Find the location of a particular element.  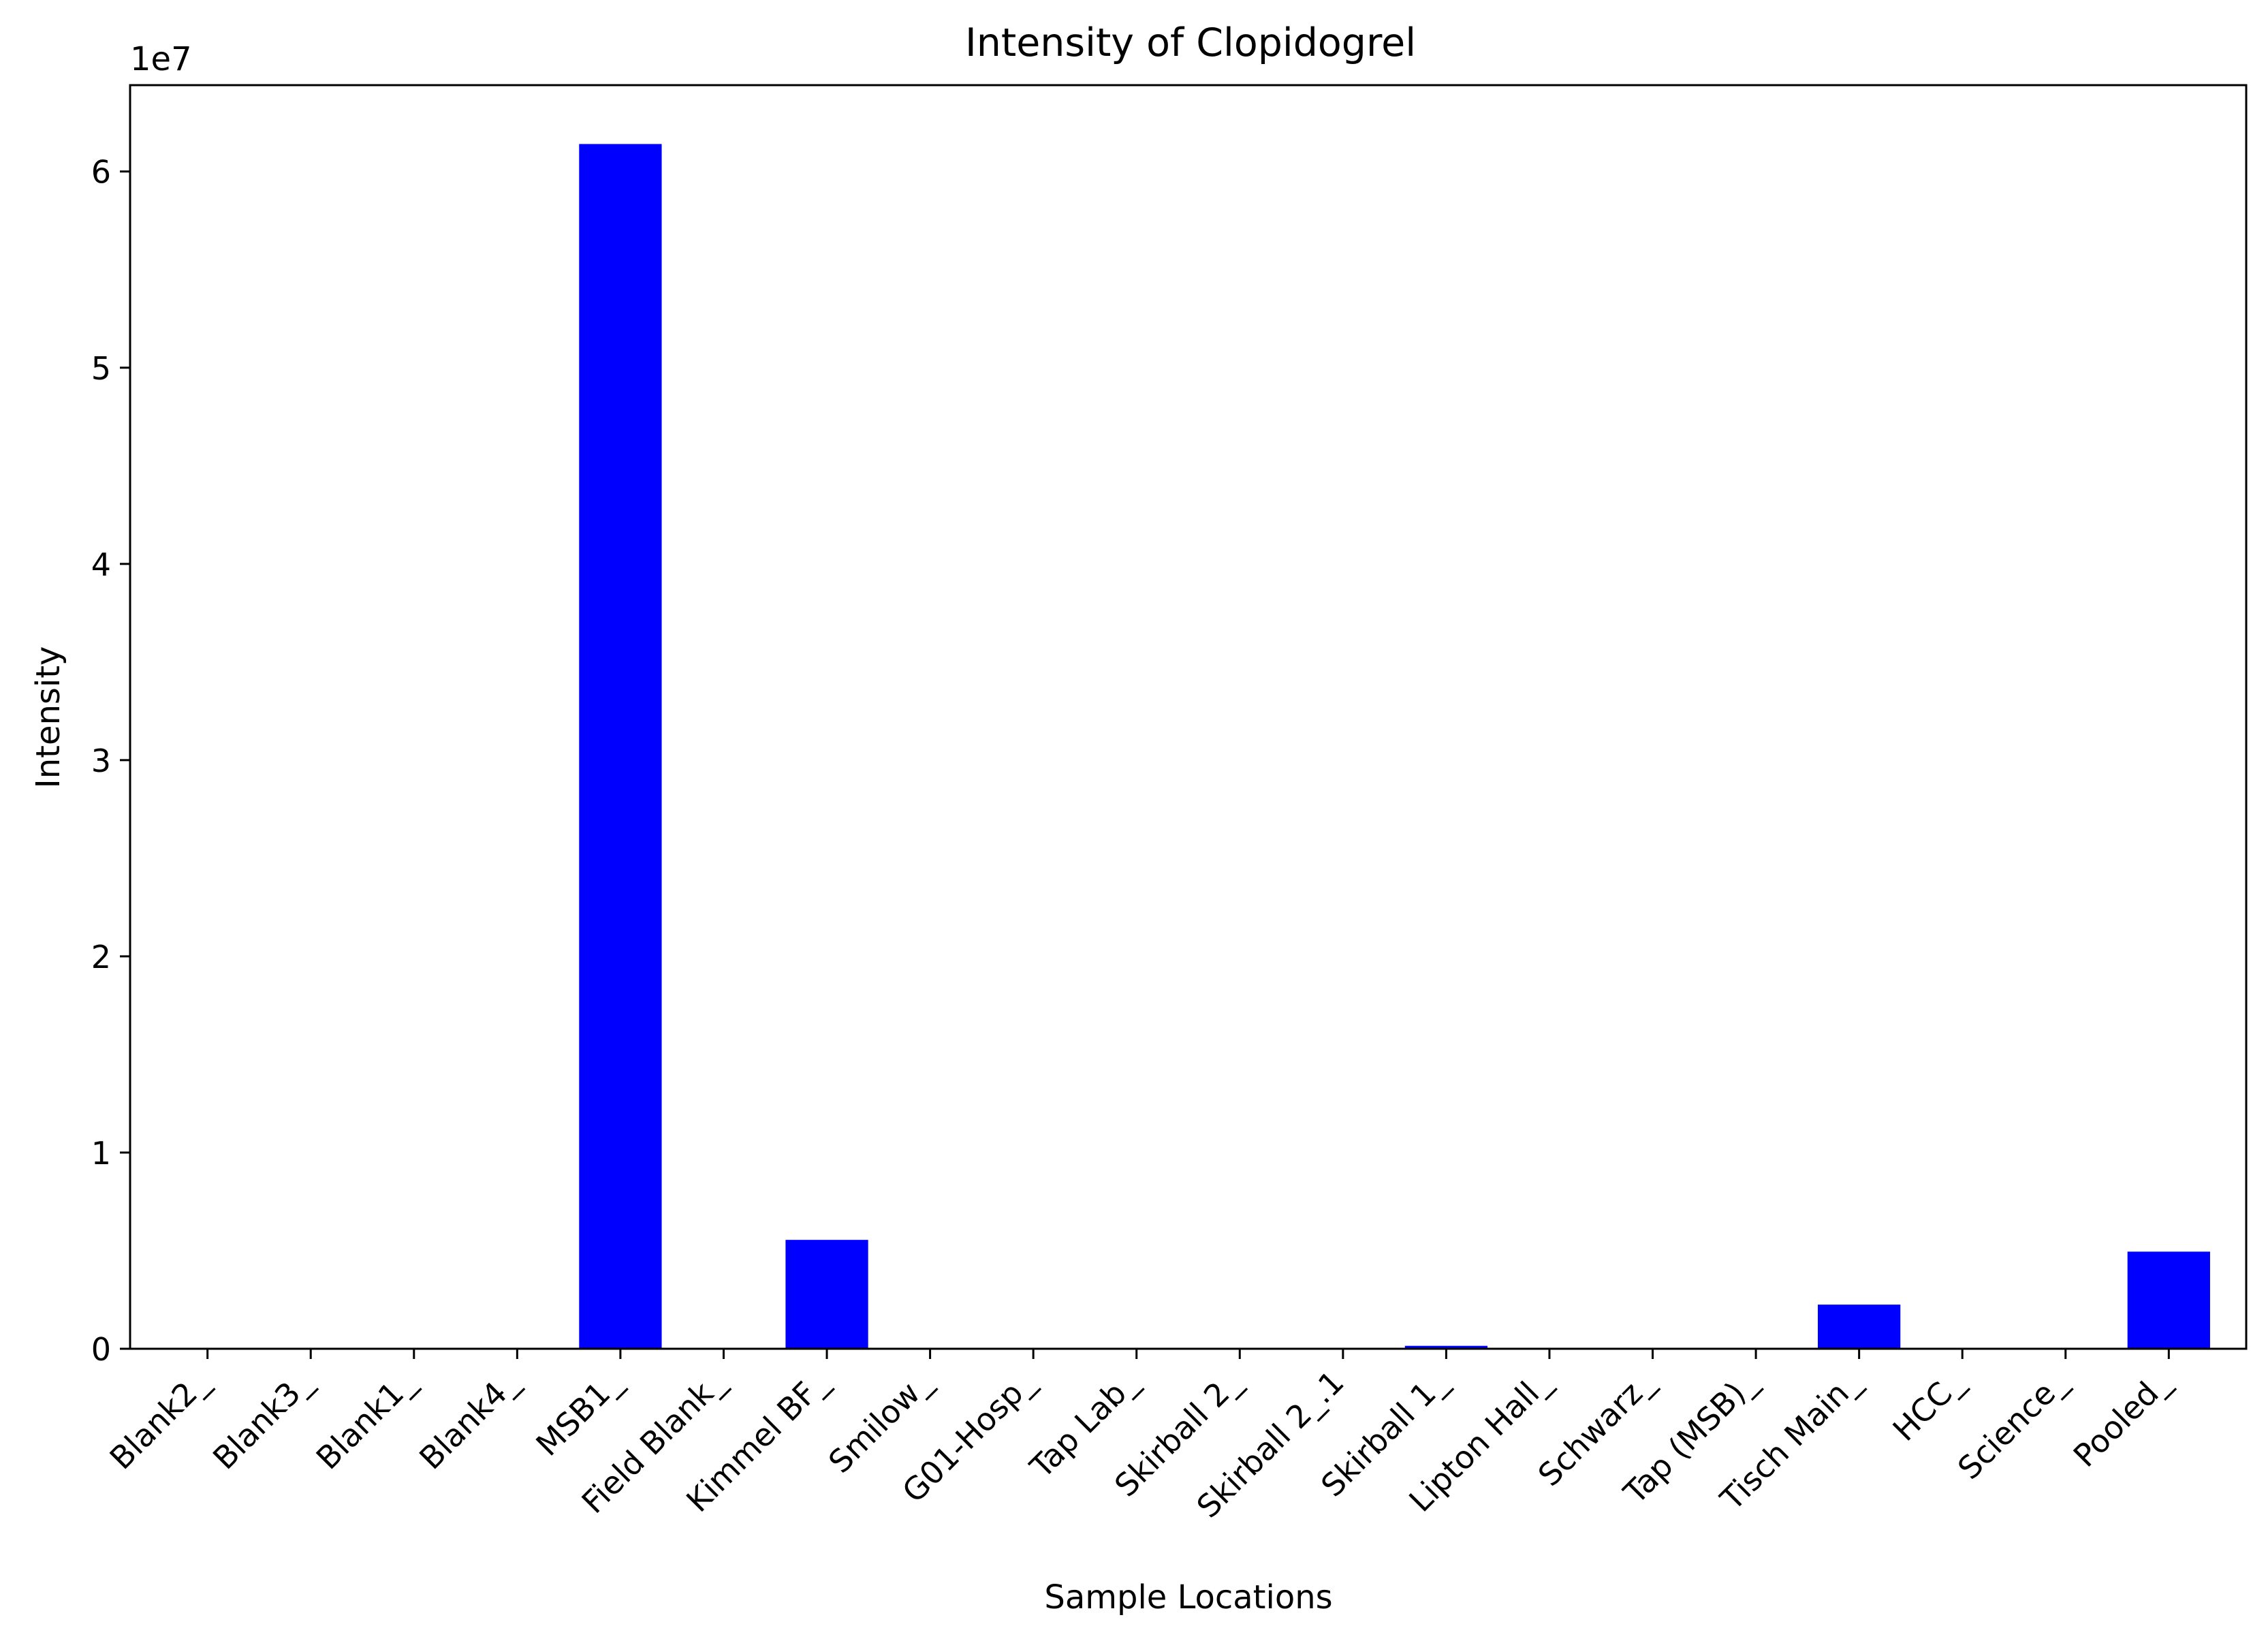

y-tick-label: 4 is located at coordinates (101, 564).